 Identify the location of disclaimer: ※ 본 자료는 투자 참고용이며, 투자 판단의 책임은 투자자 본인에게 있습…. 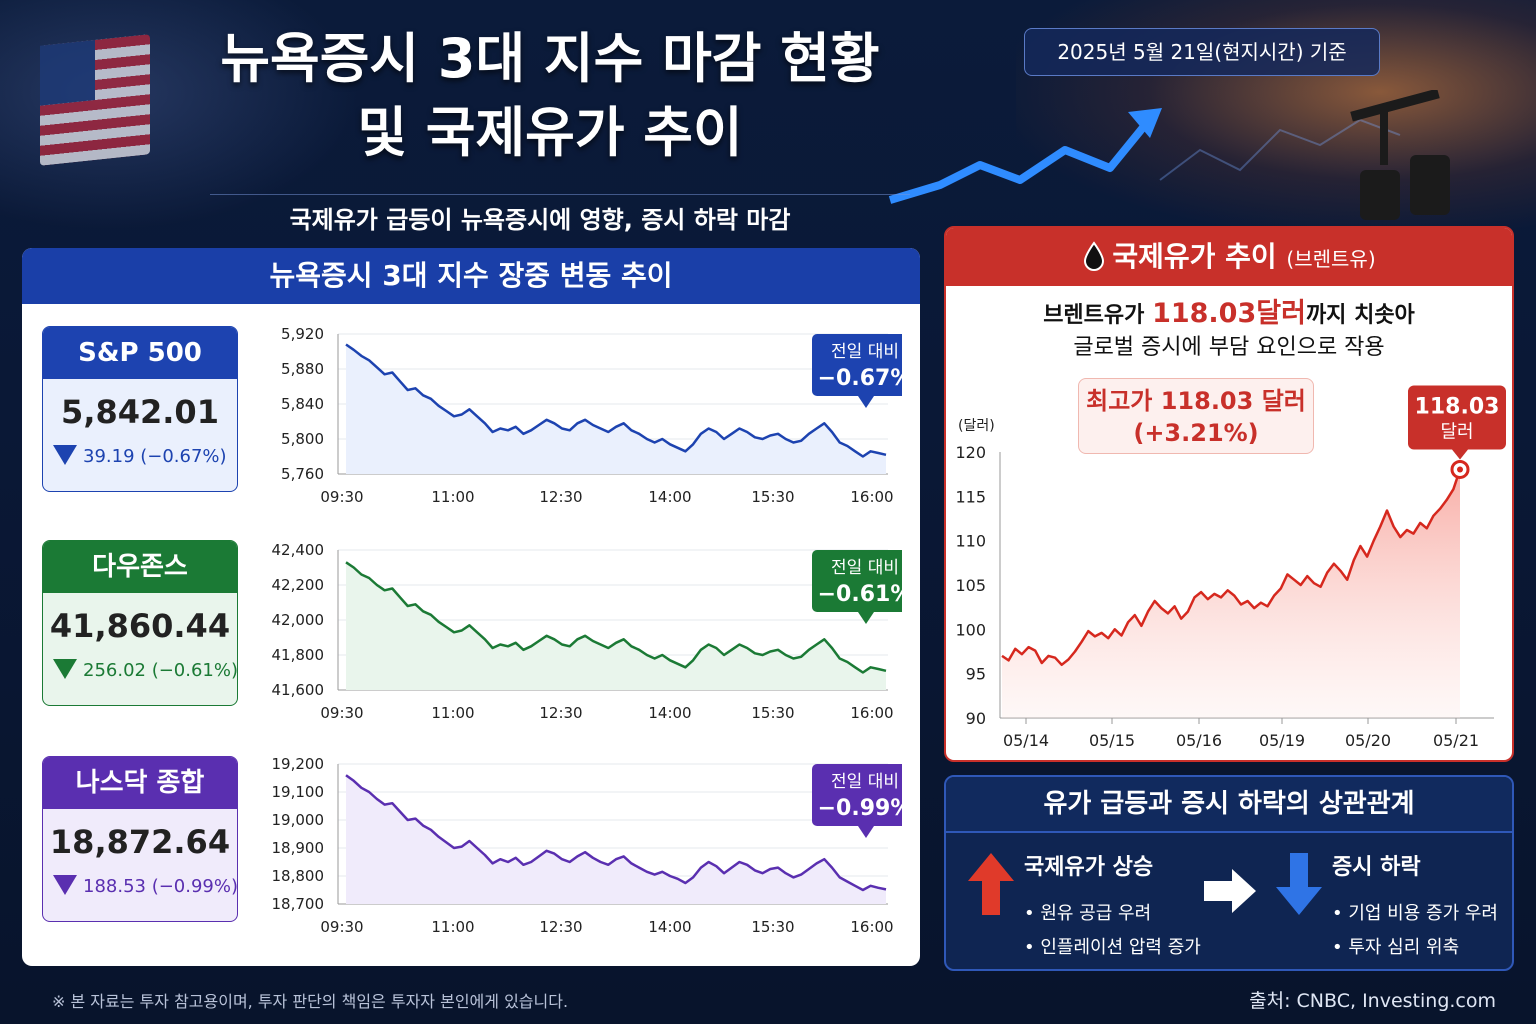
(310, 1001).